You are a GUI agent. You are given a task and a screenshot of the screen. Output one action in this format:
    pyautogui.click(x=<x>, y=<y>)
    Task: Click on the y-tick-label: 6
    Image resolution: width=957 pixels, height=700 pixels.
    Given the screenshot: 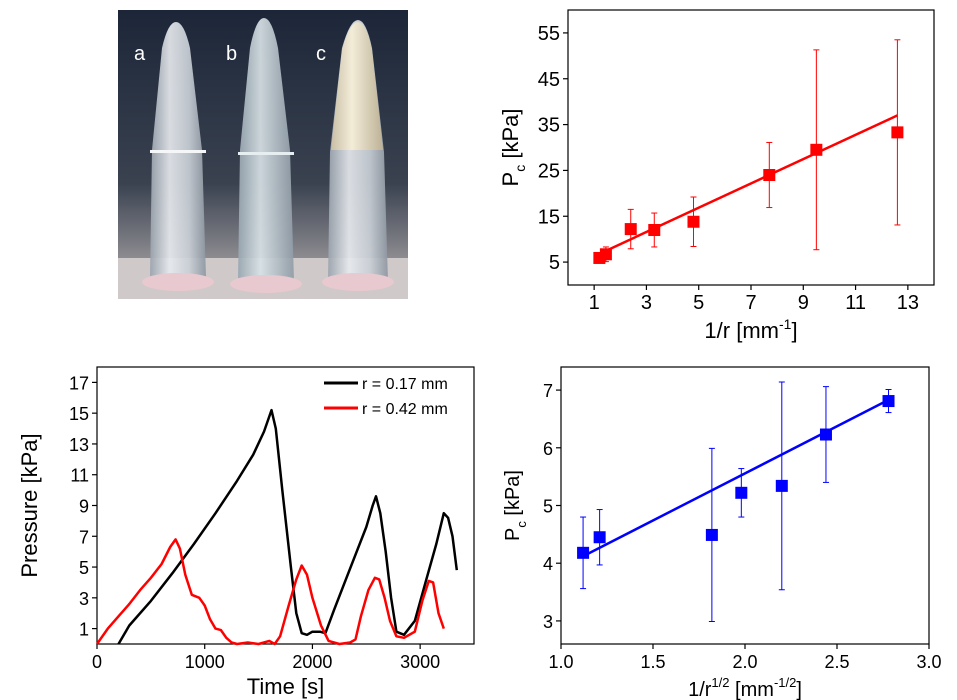 What is the action you would take?
    pyautogui.click(x=548, y=449)
    